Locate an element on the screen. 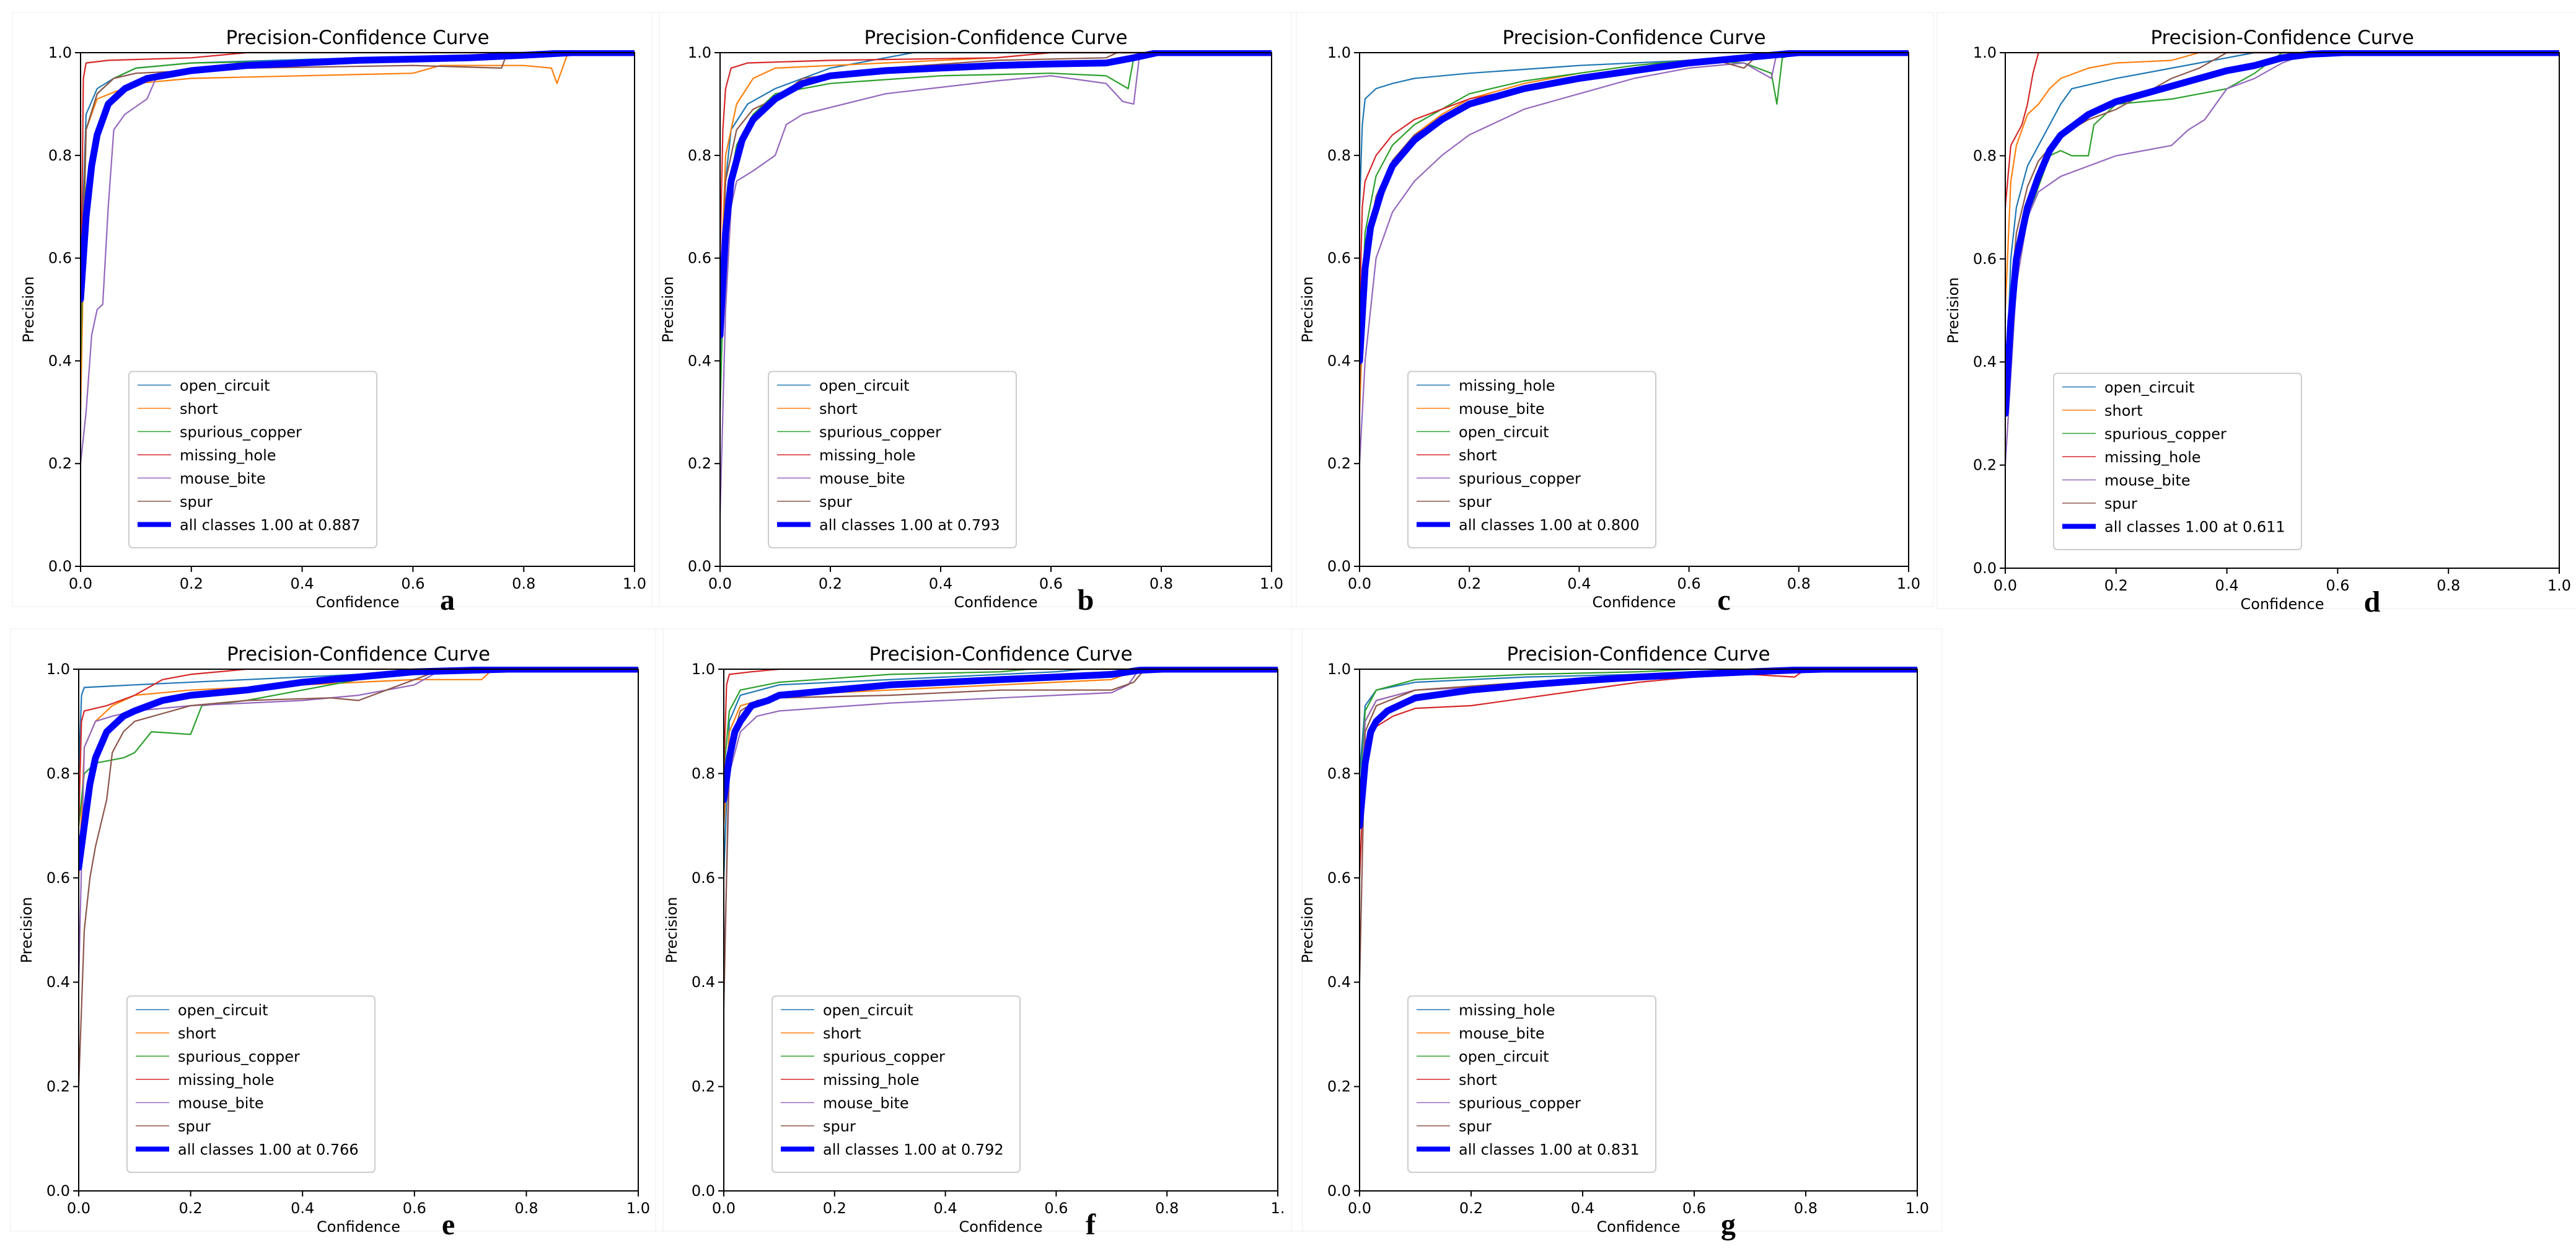 Image resolution: width=2576 pixels, height=1251 pixels. panel-letter: c is located at coordinates (1723, 600).